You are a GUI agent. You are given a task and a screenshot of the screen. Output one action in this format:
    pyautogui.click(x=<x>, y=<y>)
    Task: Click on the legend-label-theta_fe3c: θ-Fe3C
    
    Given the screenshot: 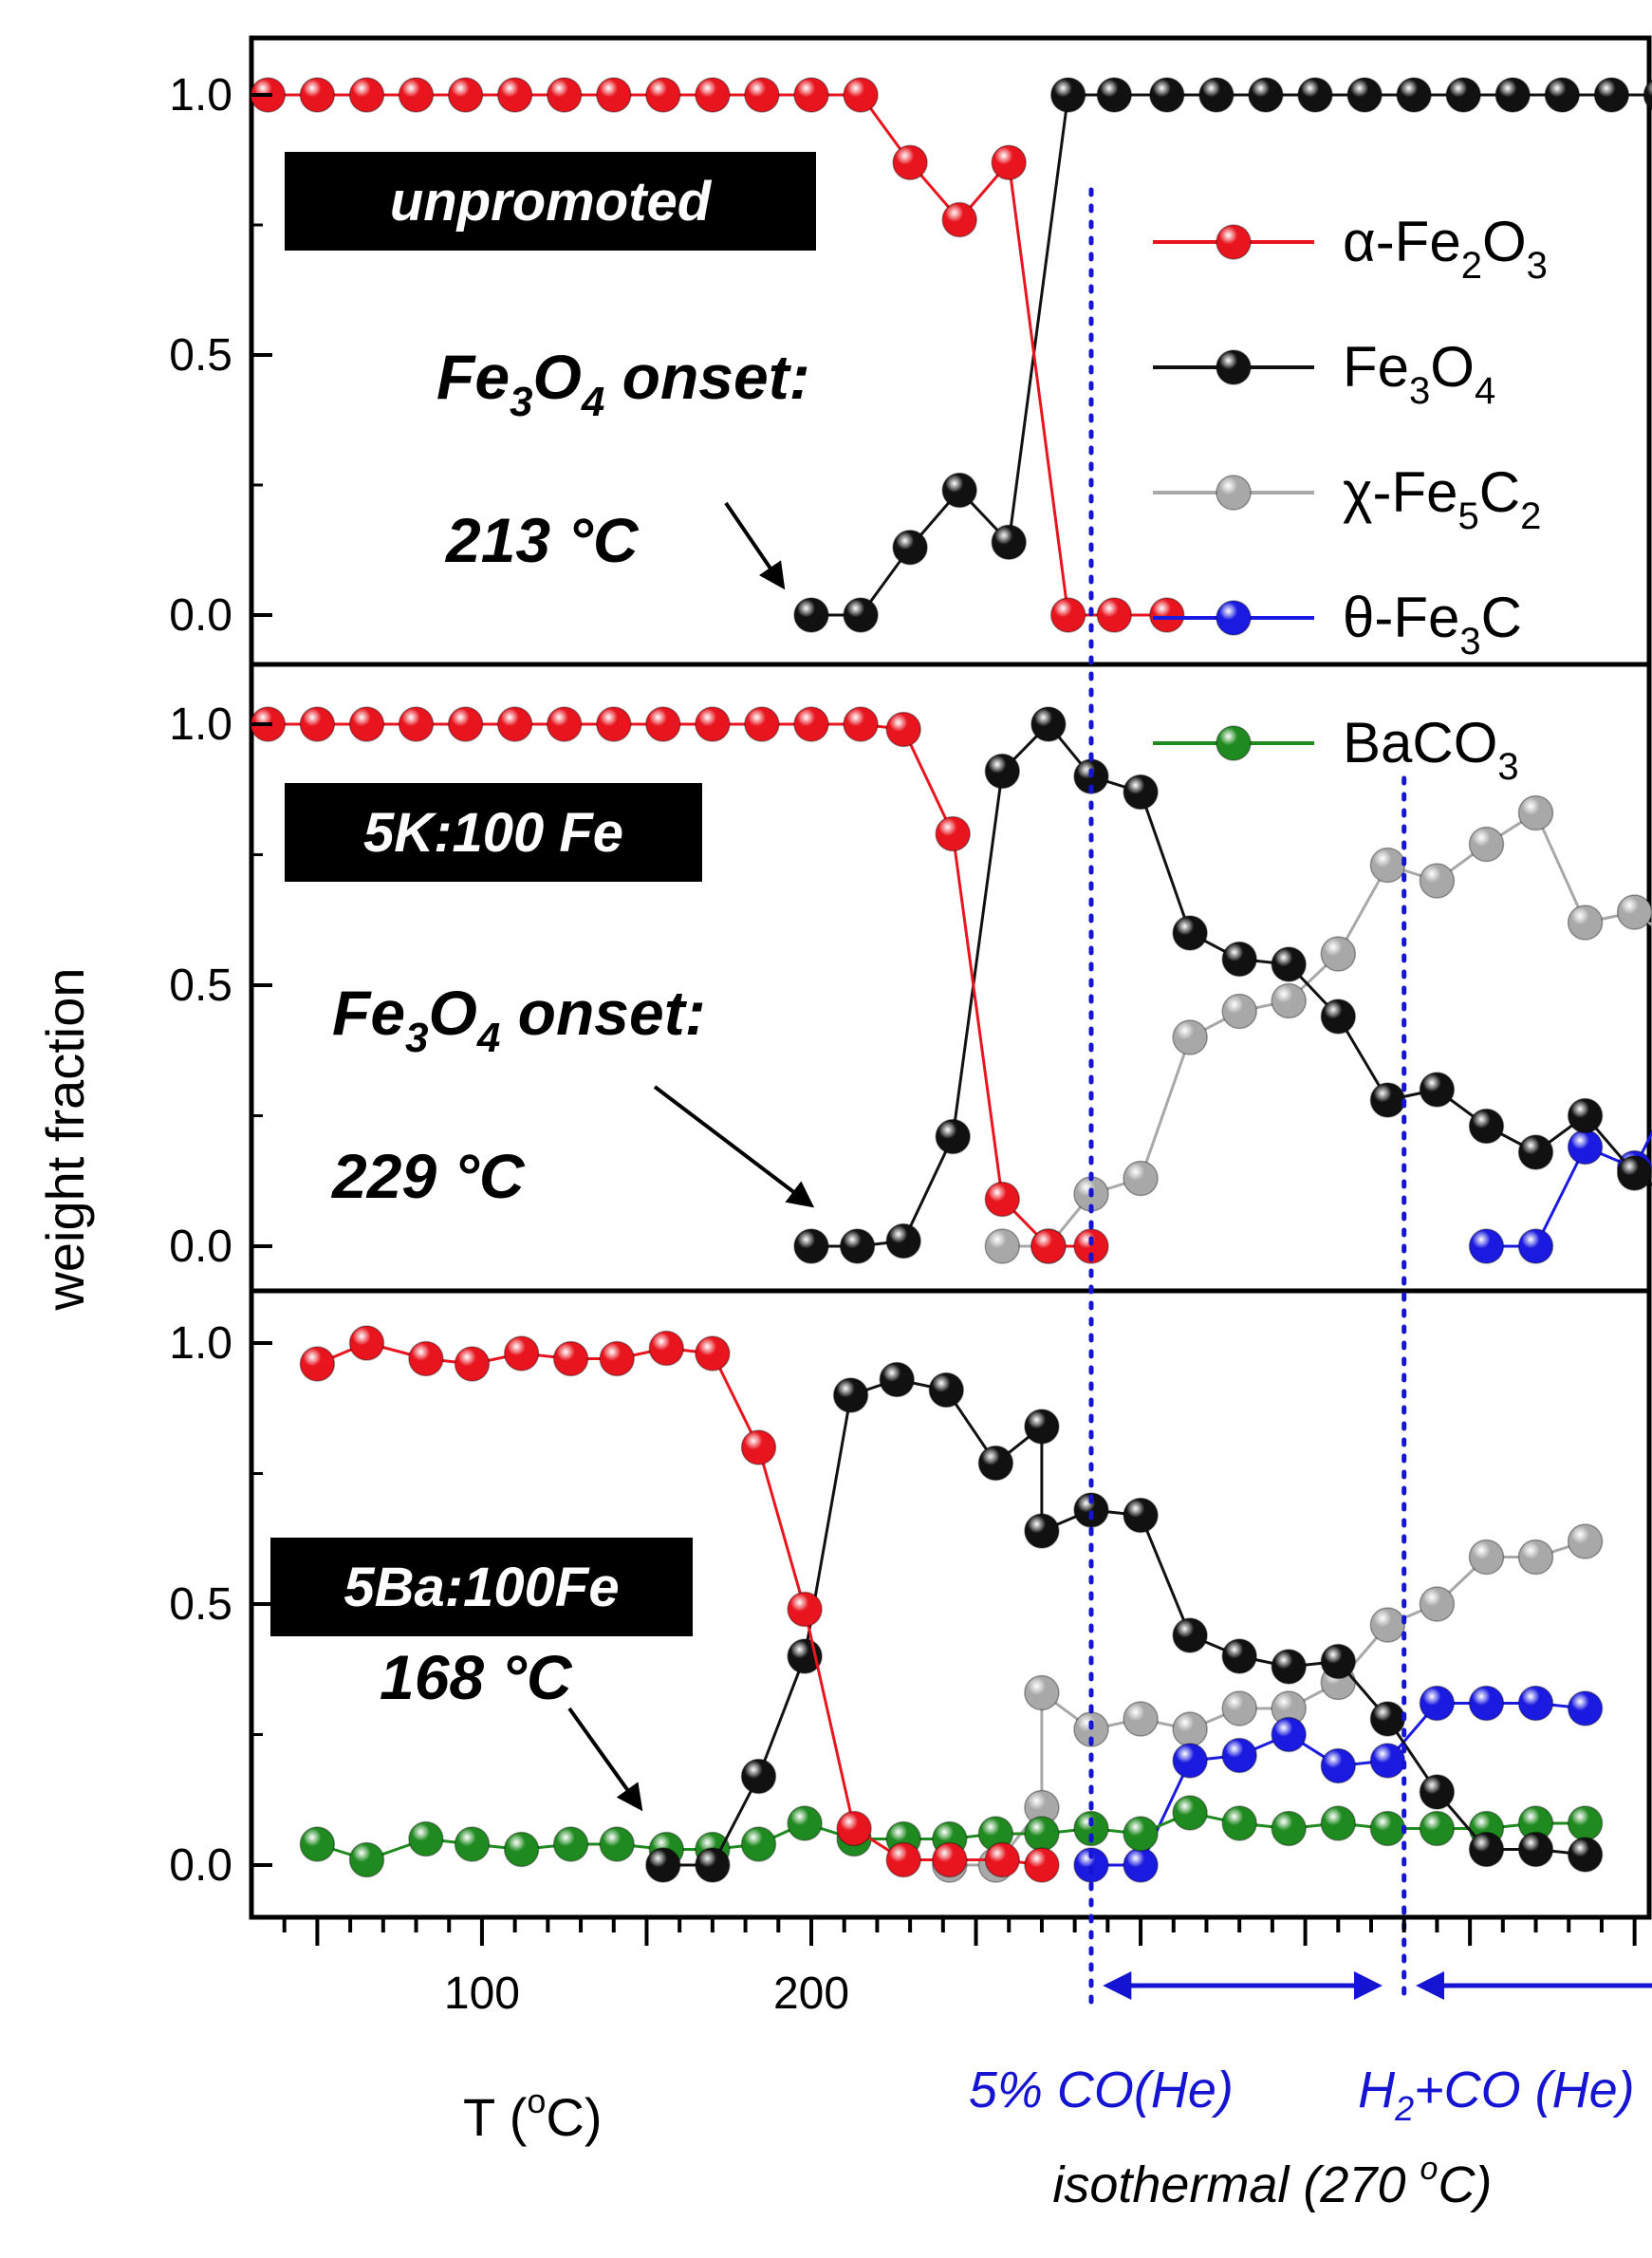 What is the action you would take?
    pyautogui.click(x=1432, y=624)
    